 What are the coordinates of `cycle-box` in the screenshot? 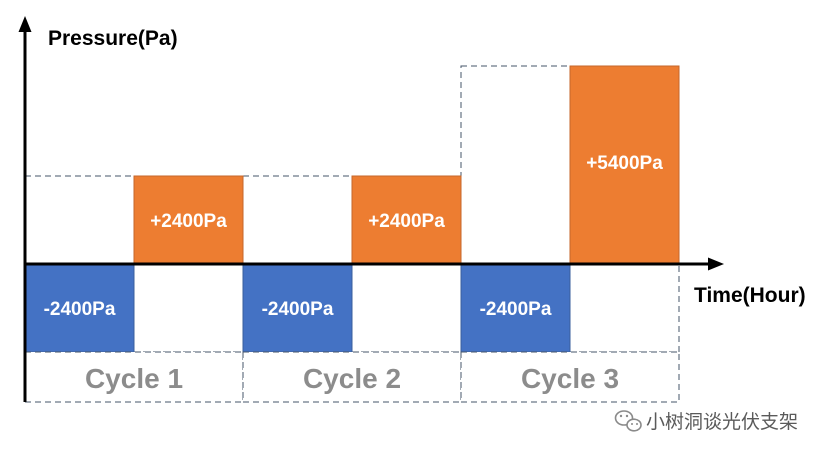 It's located at (570, 377).